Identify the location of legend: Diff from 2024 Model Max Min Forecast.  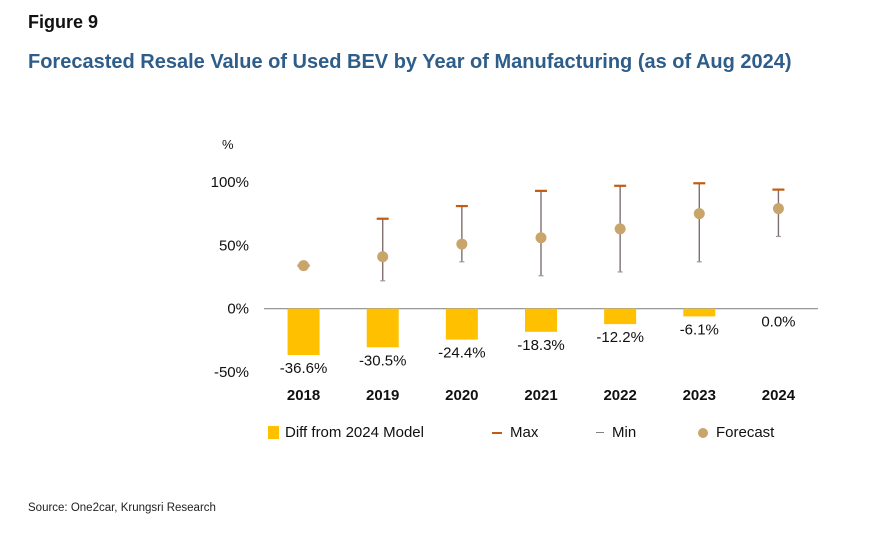
(548, 435).